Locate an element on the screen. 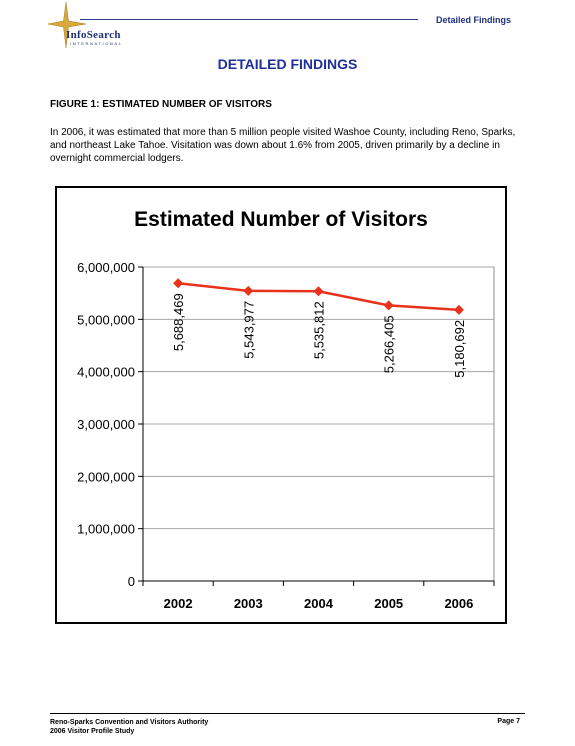 The width and height of the screenshot is (575, 746). infosearch-logo: InfoSearch INTERNATIONAL is located at coordinates (103, 25).